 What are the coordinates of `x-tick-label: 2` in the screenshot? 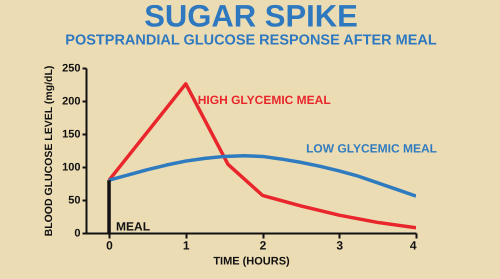 It's located at (263, 245).